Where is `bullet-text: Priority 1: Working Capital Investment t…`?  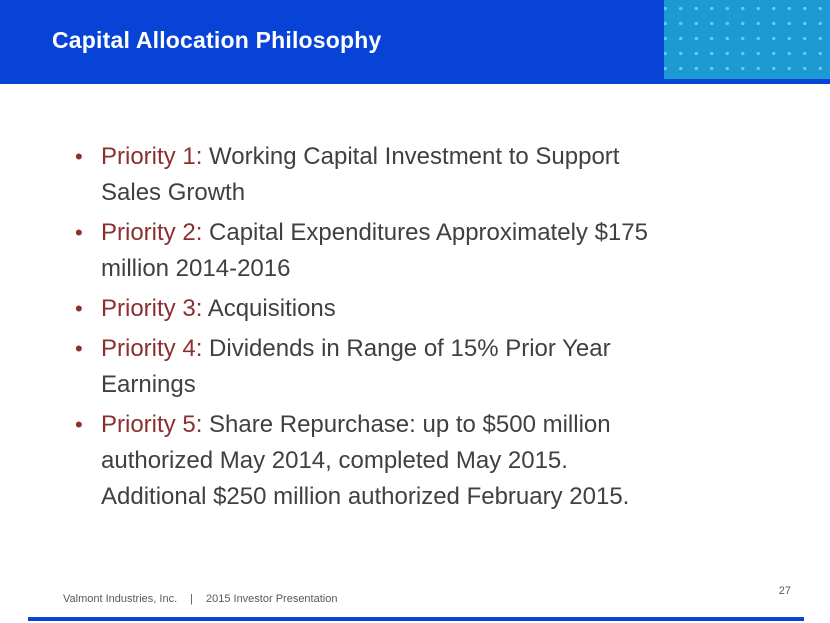
bullet-text: Priority 1: Working Capital Investment t… is located at coordinates (360, 175).